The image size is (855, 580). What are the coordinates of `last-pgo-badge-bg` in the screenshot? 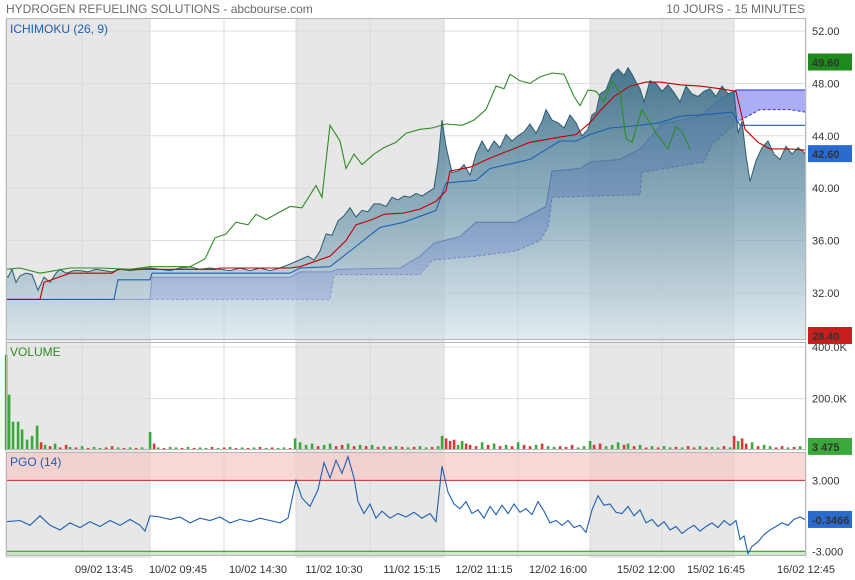 It's located at (830, 519).